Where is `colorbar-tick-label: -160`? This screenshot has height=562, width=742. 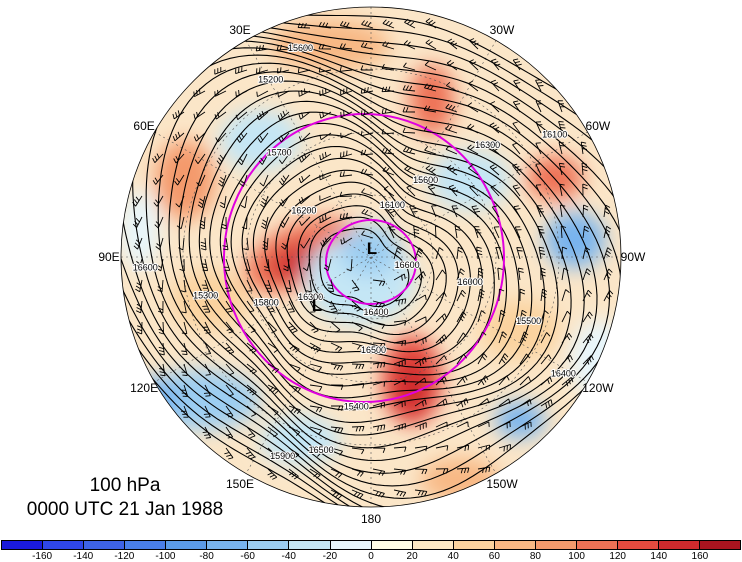 colorbar-tick-label: -160 is located at coordinates (42, 556).